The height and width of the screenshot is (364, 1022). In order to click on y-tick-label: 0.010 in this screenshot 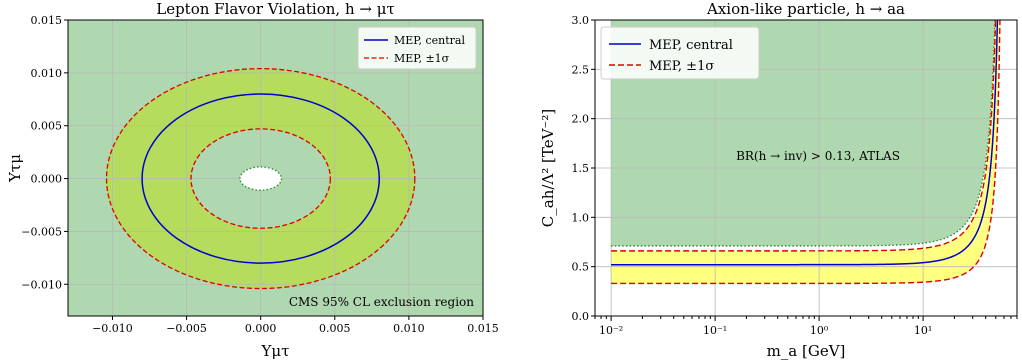, I will do `click(47, 73)`.